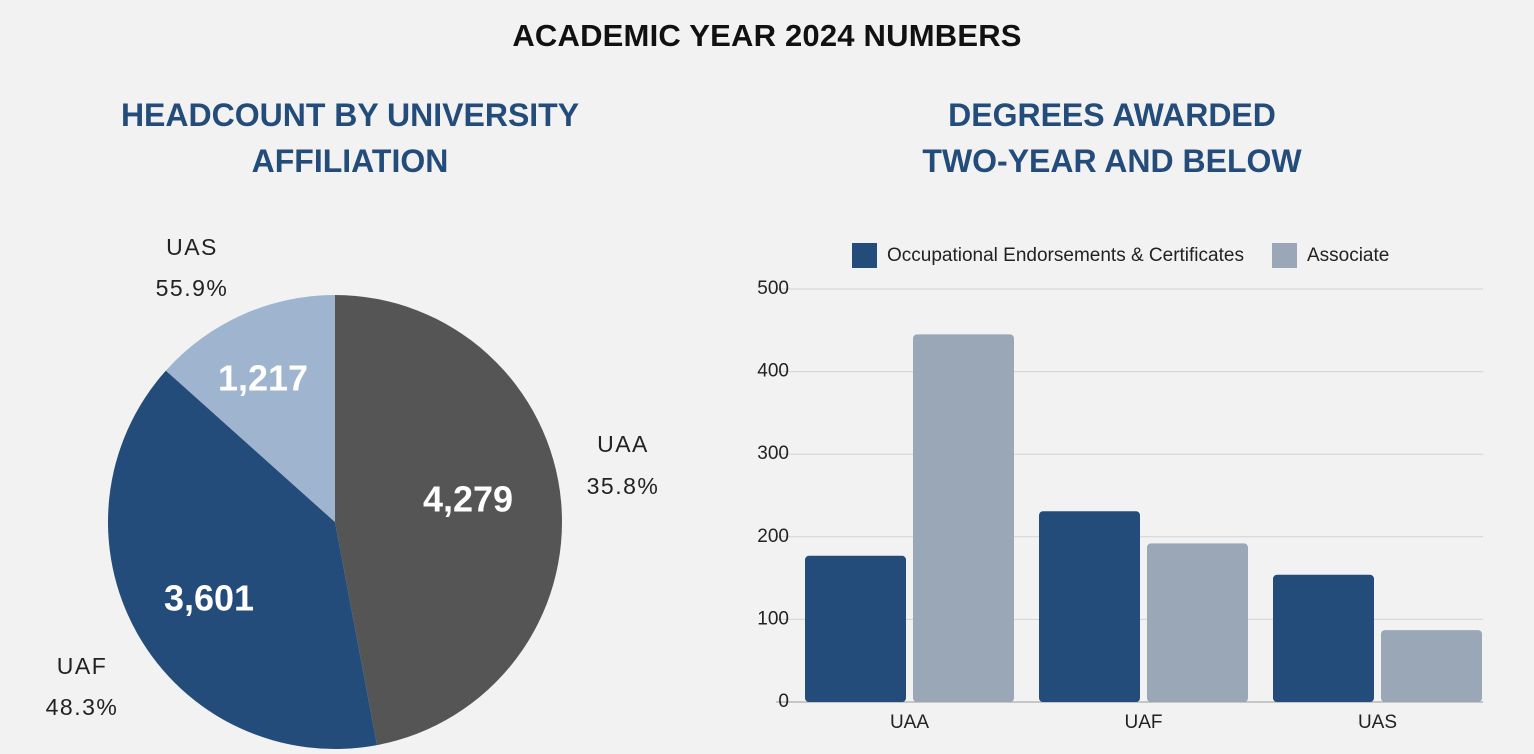 The width and height of the screenshot is (1534, 754). What do you see at coordinates (1112, 115) in the screenshot?
I see `degrees-title-line-1: DEGREES AWARDED` at bounding box center [1112, 115].